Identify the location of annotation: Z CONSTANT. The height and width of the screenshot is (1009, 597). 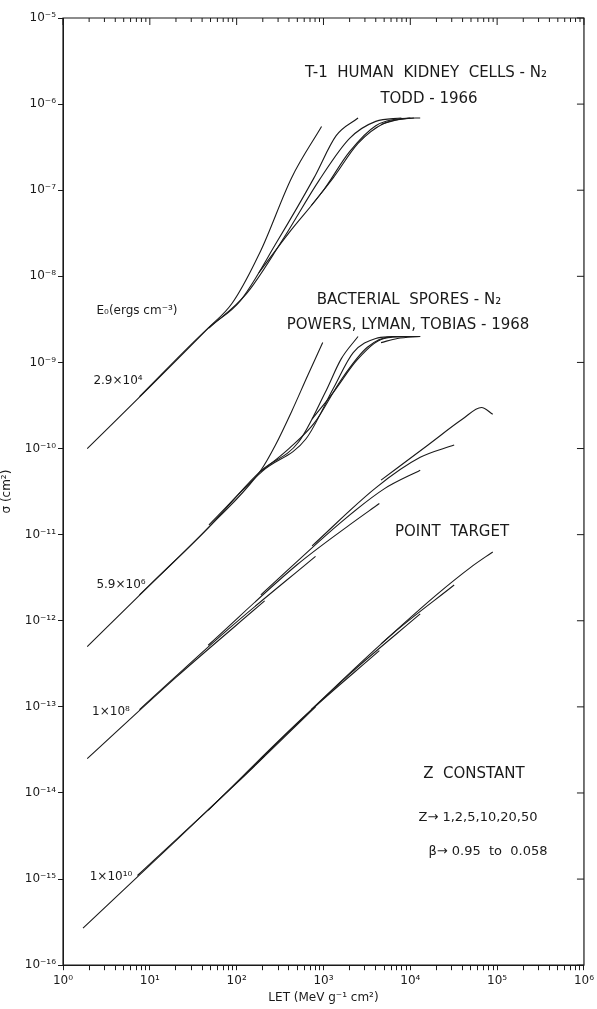
(474, 773).